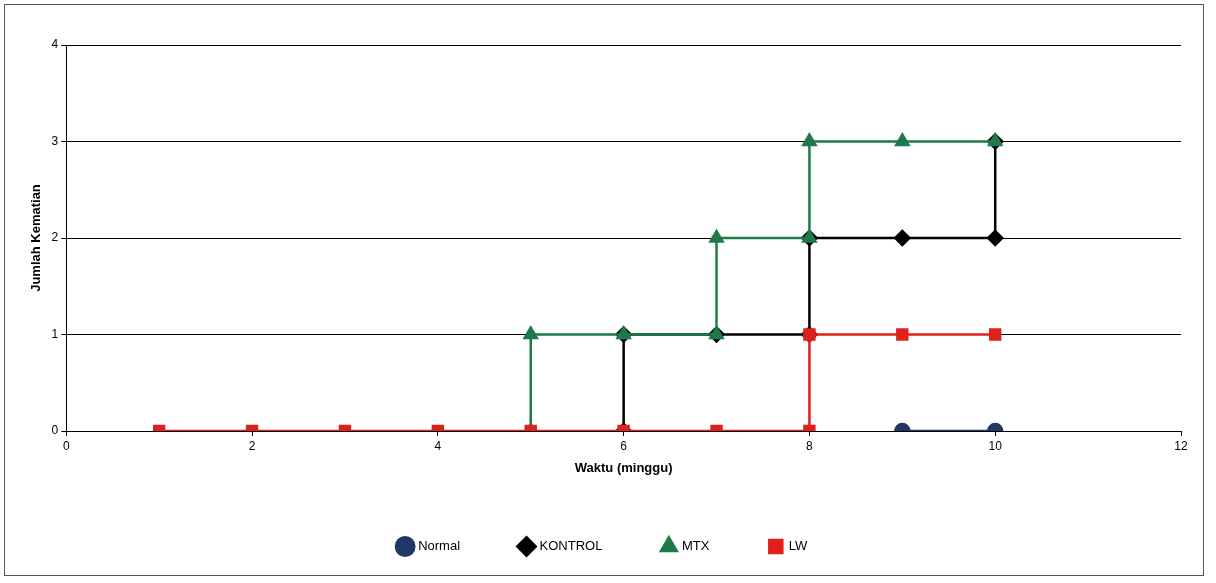 This screenshot has width=1216, height=583. I want to click on x-tick-label: 12, so click(1181, 445).